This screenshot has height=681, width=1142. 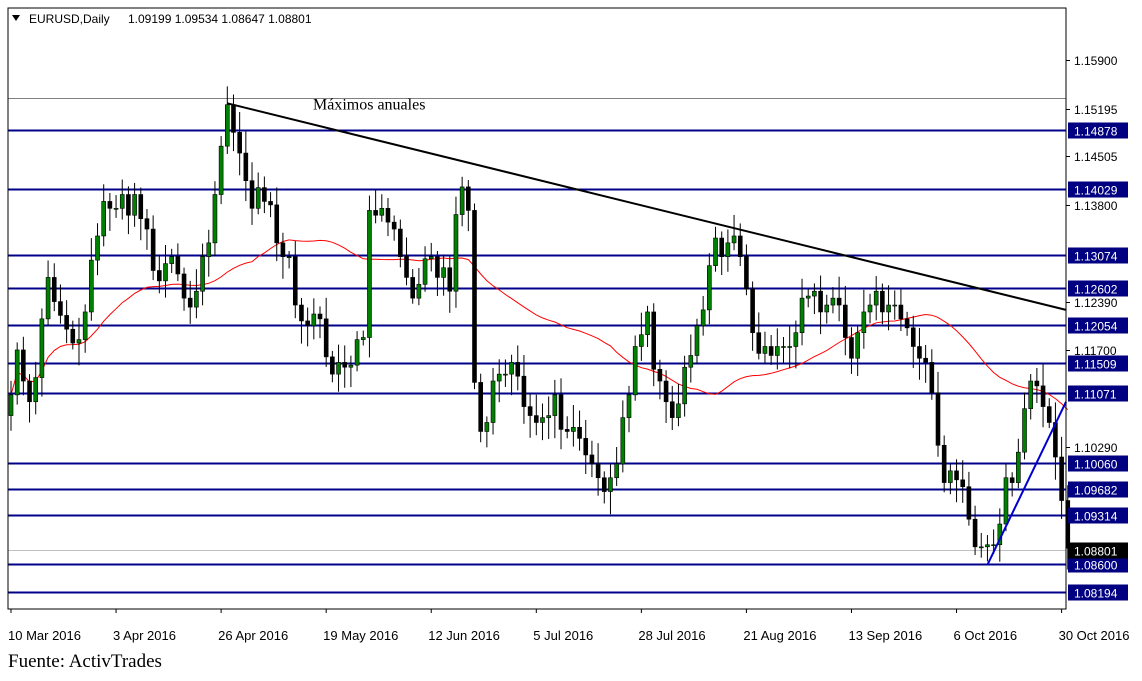 I want to click on current-price-marker, so click(x=1098, y=550).